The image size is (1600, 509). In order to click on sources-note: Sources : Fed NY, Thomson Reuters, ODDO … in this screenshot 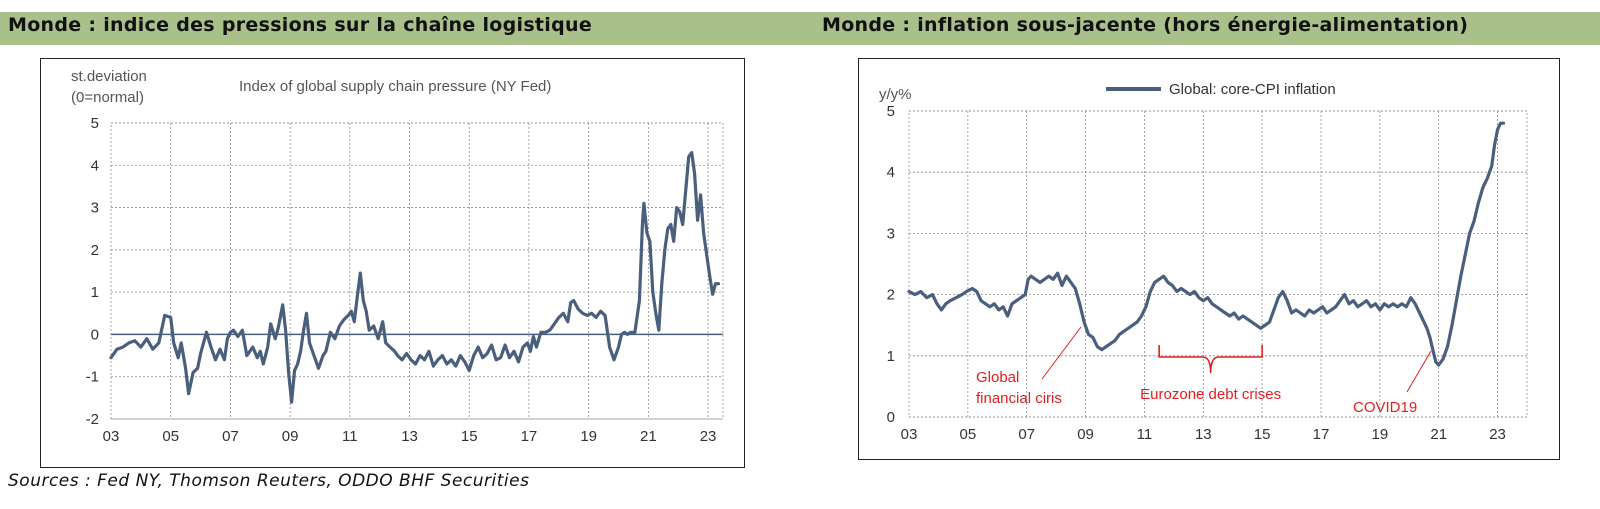, I will do `click(269, 481)`.